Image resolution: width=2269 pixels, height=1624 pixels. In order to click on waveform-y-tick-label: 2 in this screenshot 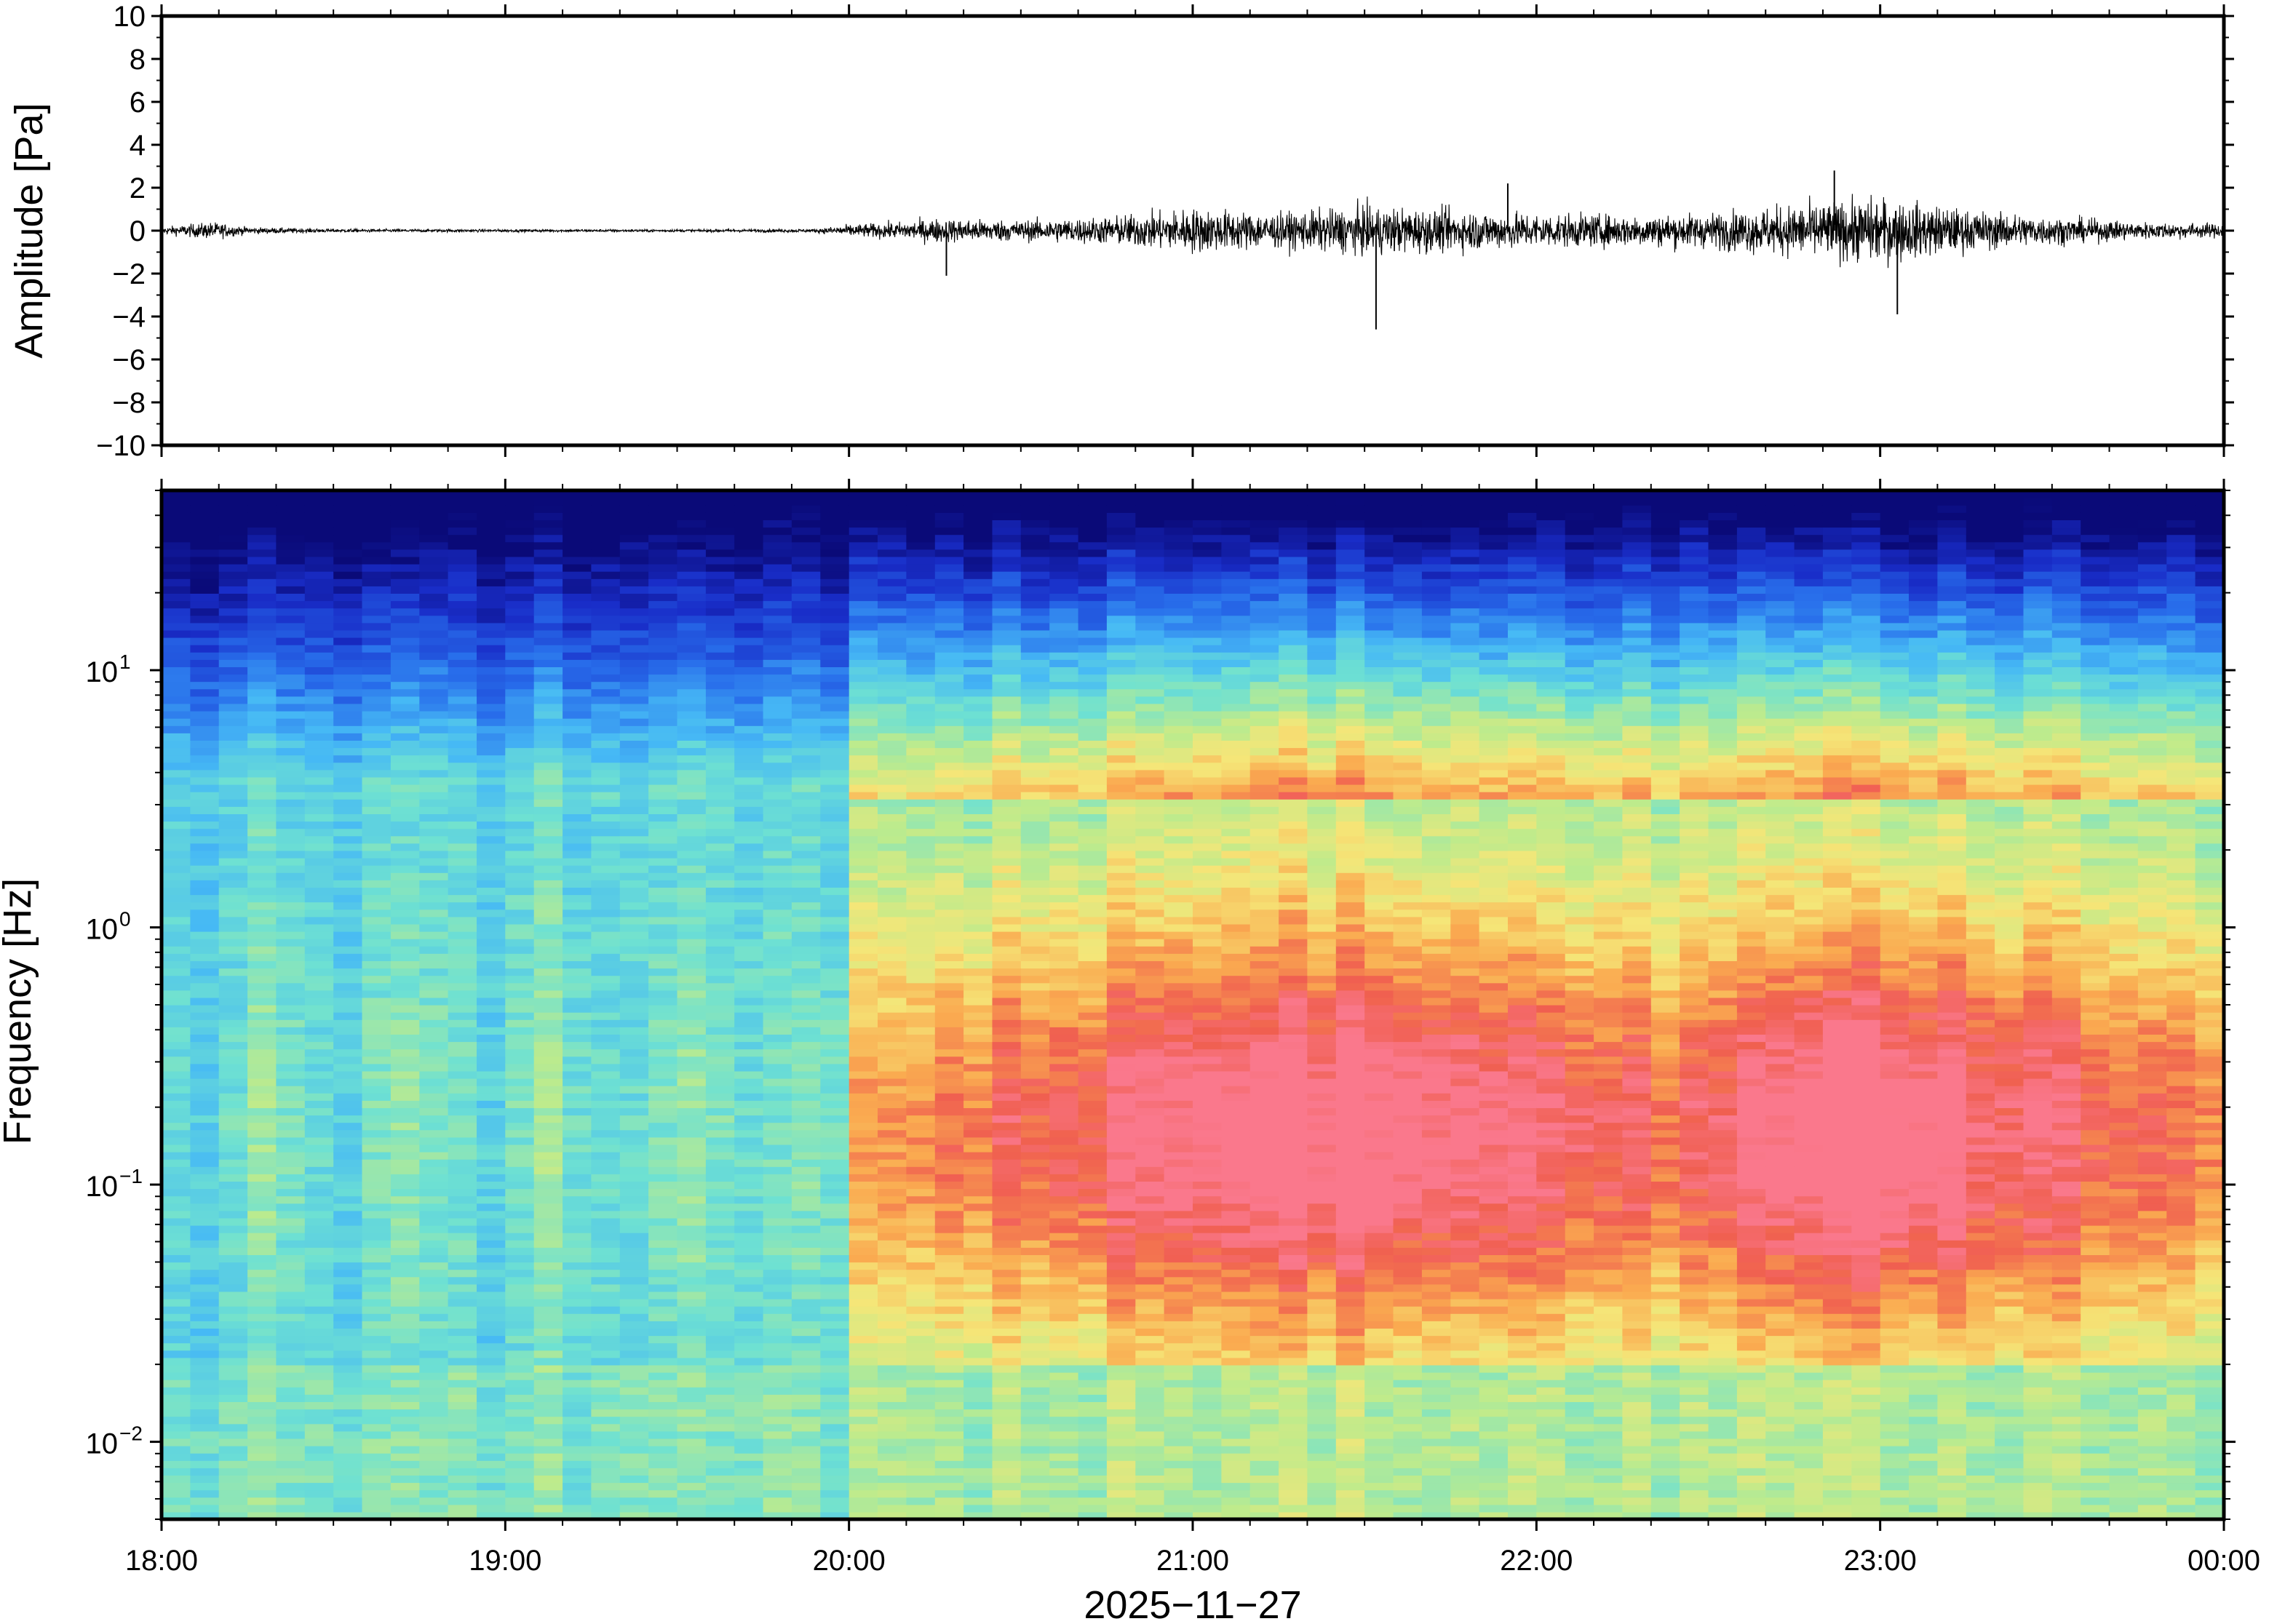, I will do `click(138, 188)`.